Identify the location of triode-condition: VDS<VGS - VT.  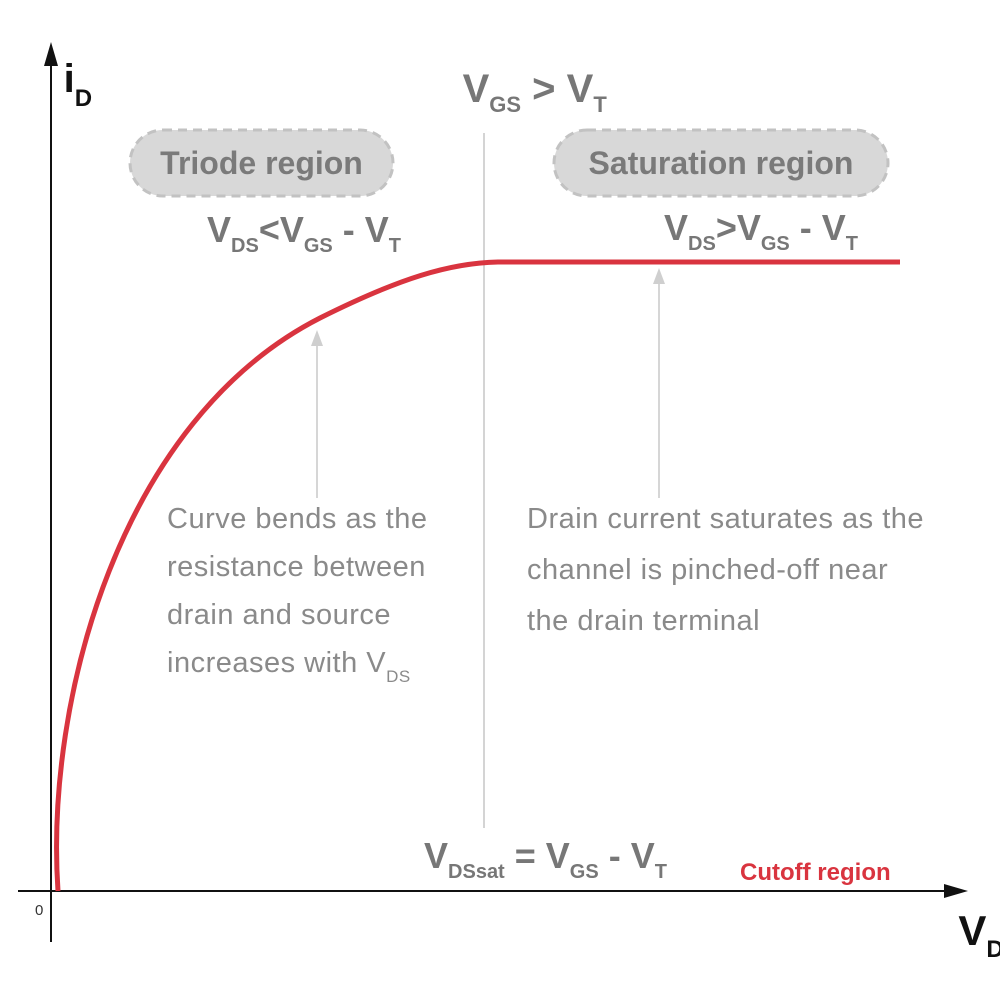
(294, 234).